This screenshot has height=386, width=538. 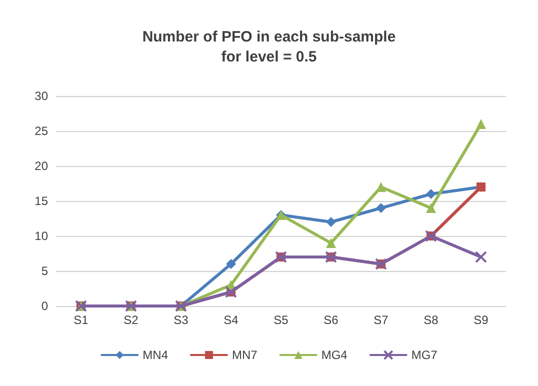 I want to click on legend-label: MG7, so click(x=424, y=355).